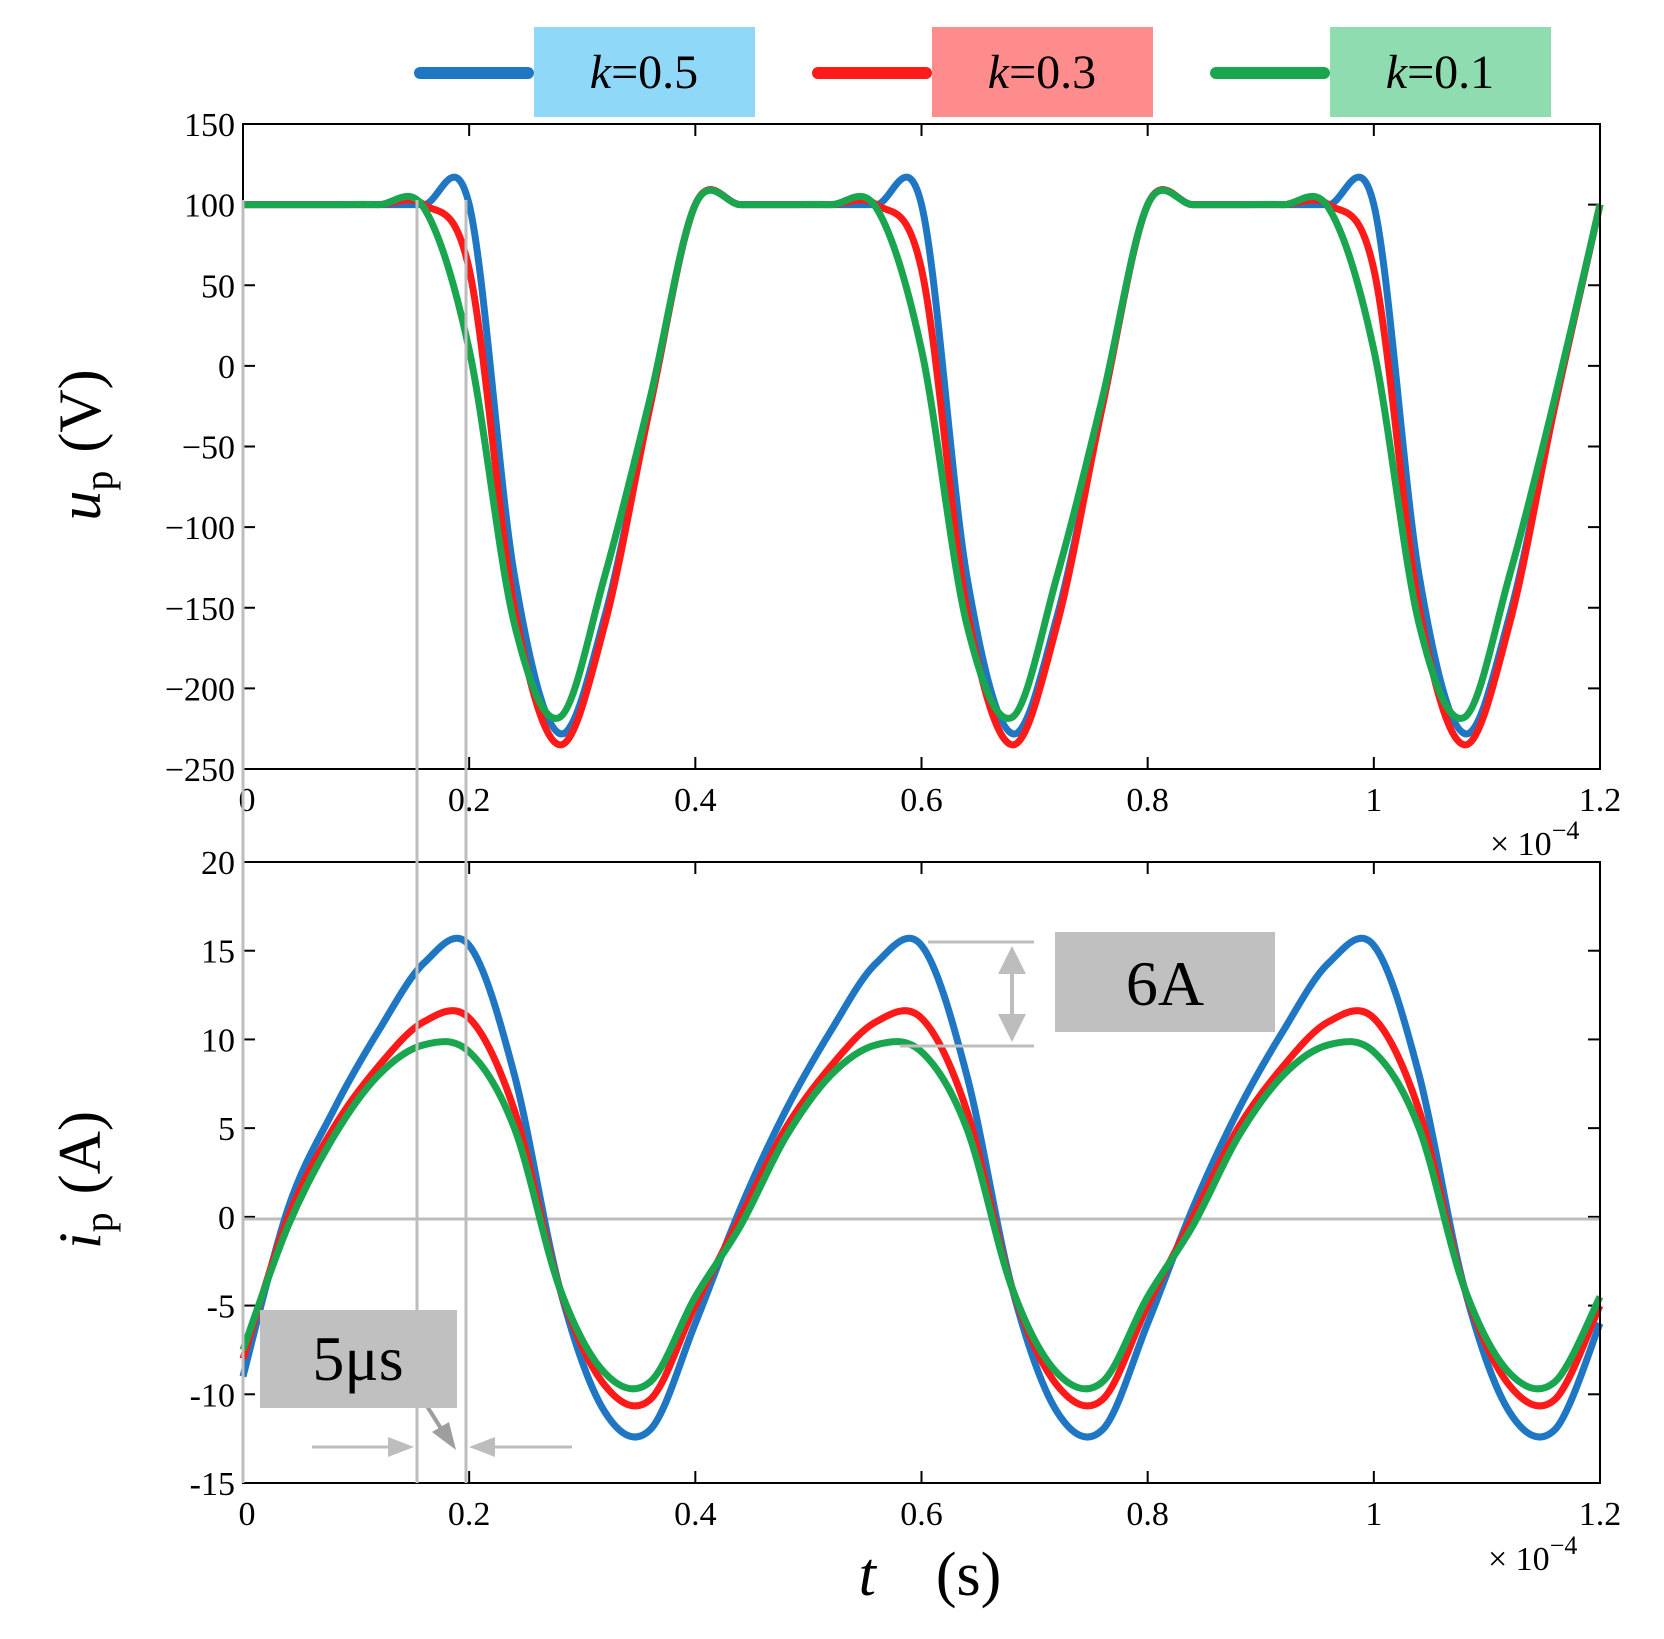 The height and width of the screenshot is (1639, 1664). What do you see at coordinates (212, 1395) in the screenshot?
I see `y-tick-label: -10` at bounding box center [212, 1395].